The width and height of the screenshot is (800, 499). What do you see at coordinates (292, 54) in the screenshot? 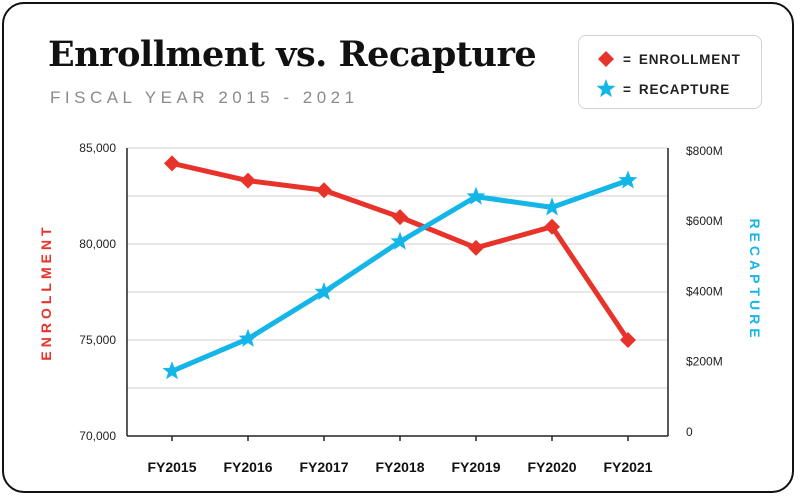
I see `chart-title: Enrollment vs. Recapture` at bounding box center [292, 54].